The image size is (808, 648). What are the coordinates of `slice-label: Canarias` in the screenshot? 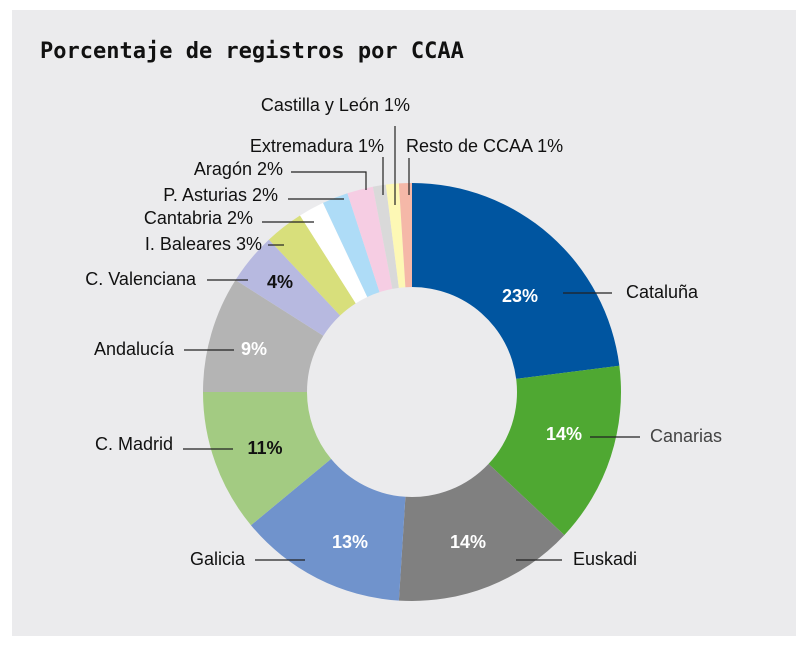 It's located at (686, 436).